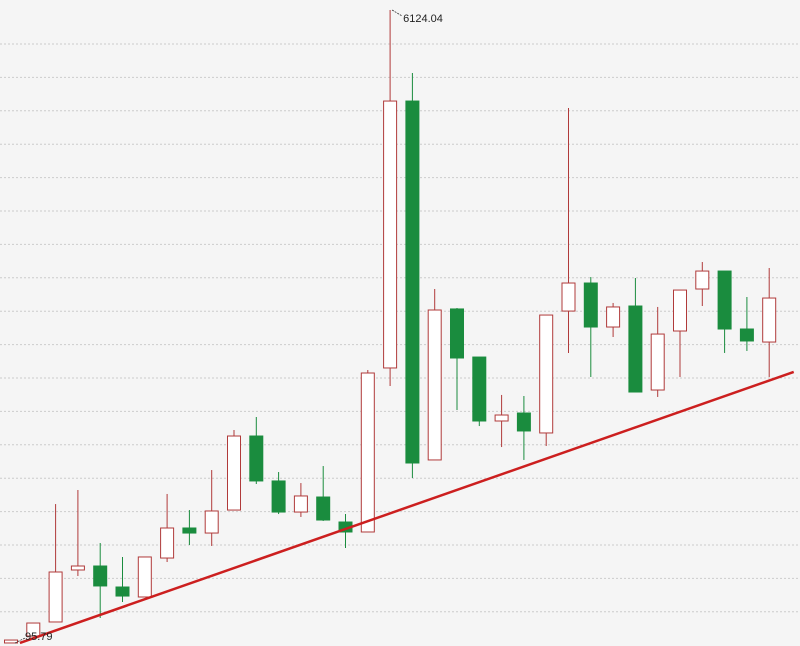 This screenshot has height=646, width=800. Describe the element at coordinates (423, 19) in the screenshot. I see `max-price-label: 6124.04` at that location.